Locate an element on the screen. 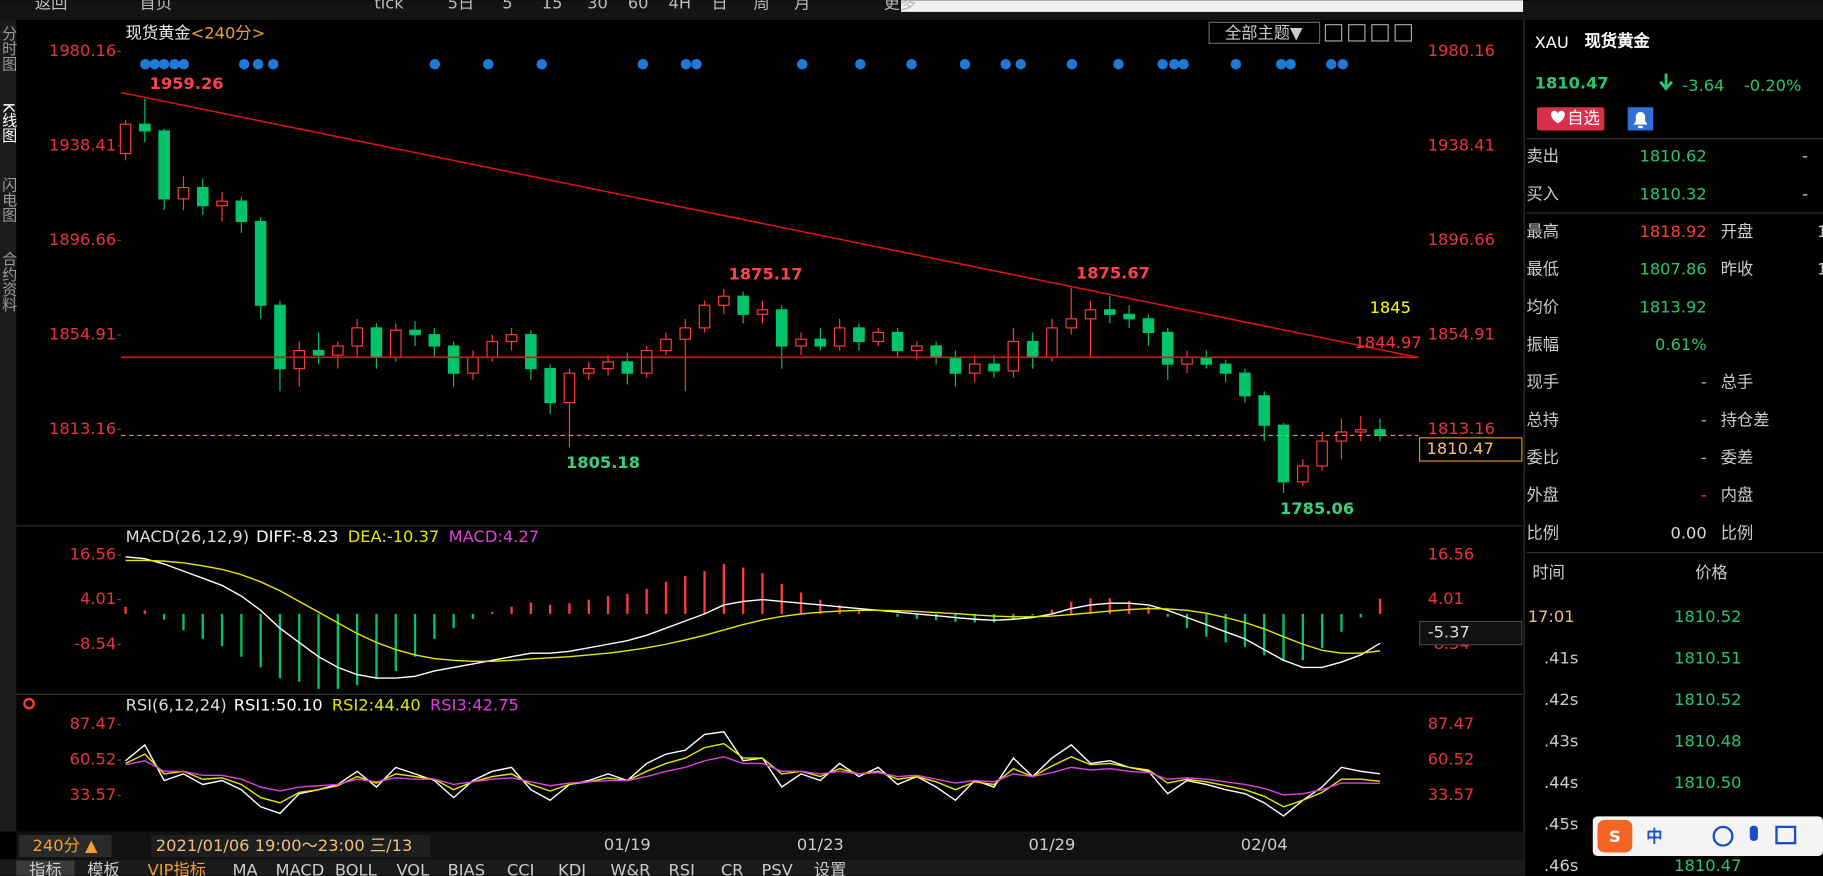 This screenshot has height=876, width=1823. period-button is located at coordinates (65, 846).